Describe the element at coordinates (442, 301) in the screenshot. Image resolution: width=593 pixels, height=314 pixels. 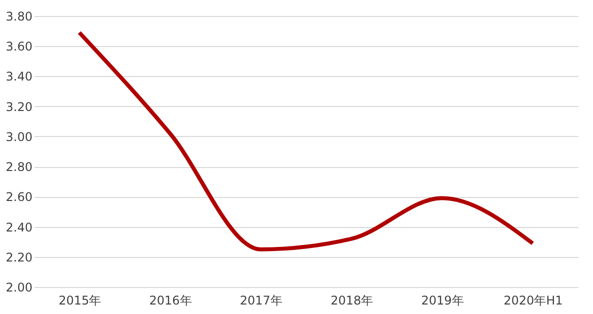
I see `x-tick-label: 2019年` at that location.